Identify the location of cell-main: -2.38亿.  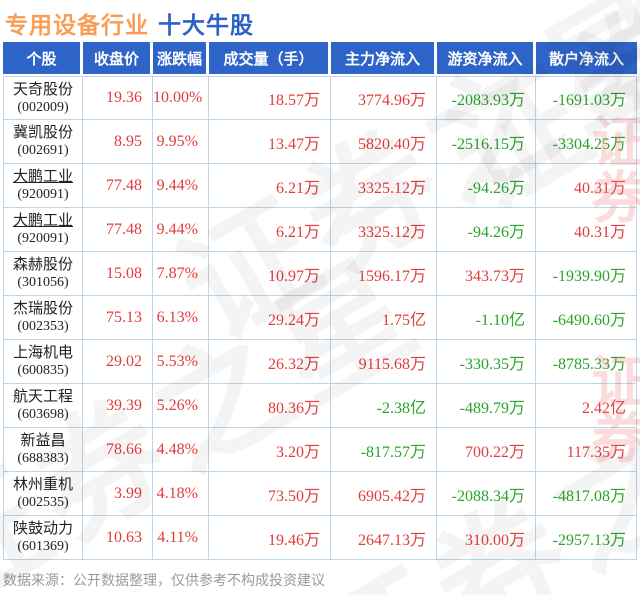
(384, 406).